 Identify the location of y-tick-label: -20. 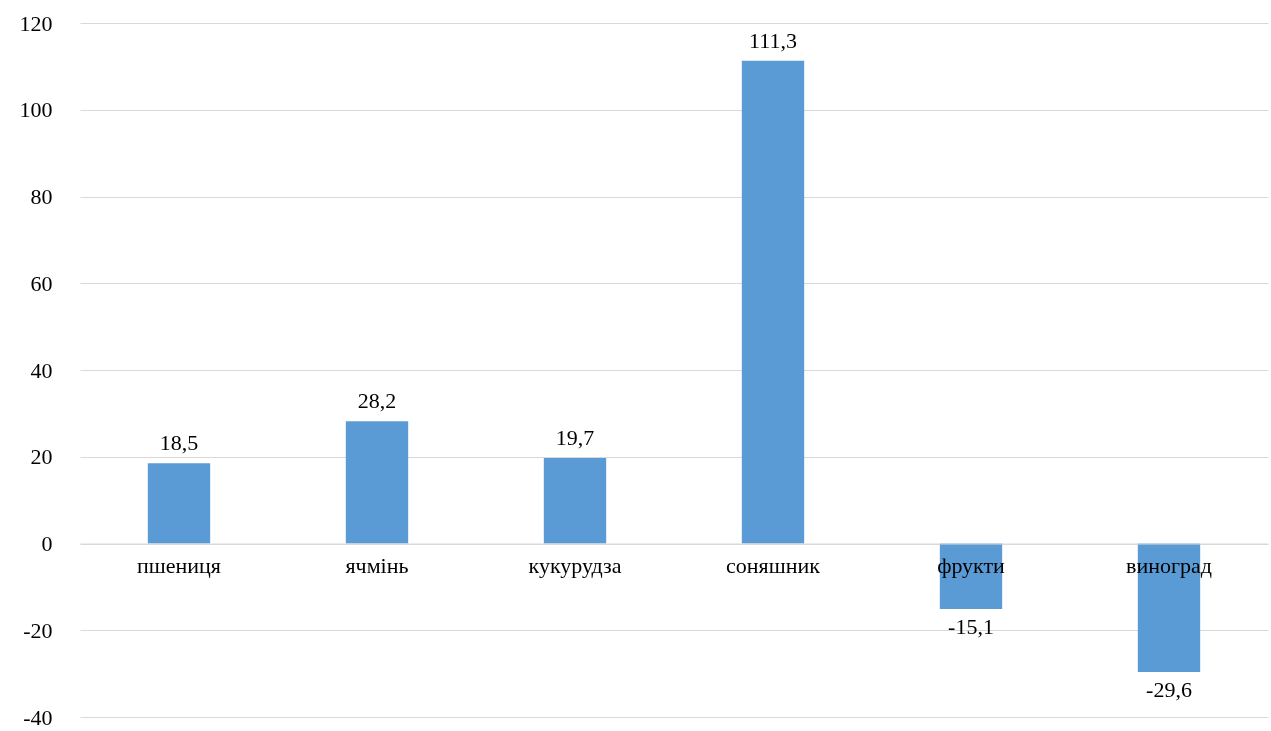
(38, 630).